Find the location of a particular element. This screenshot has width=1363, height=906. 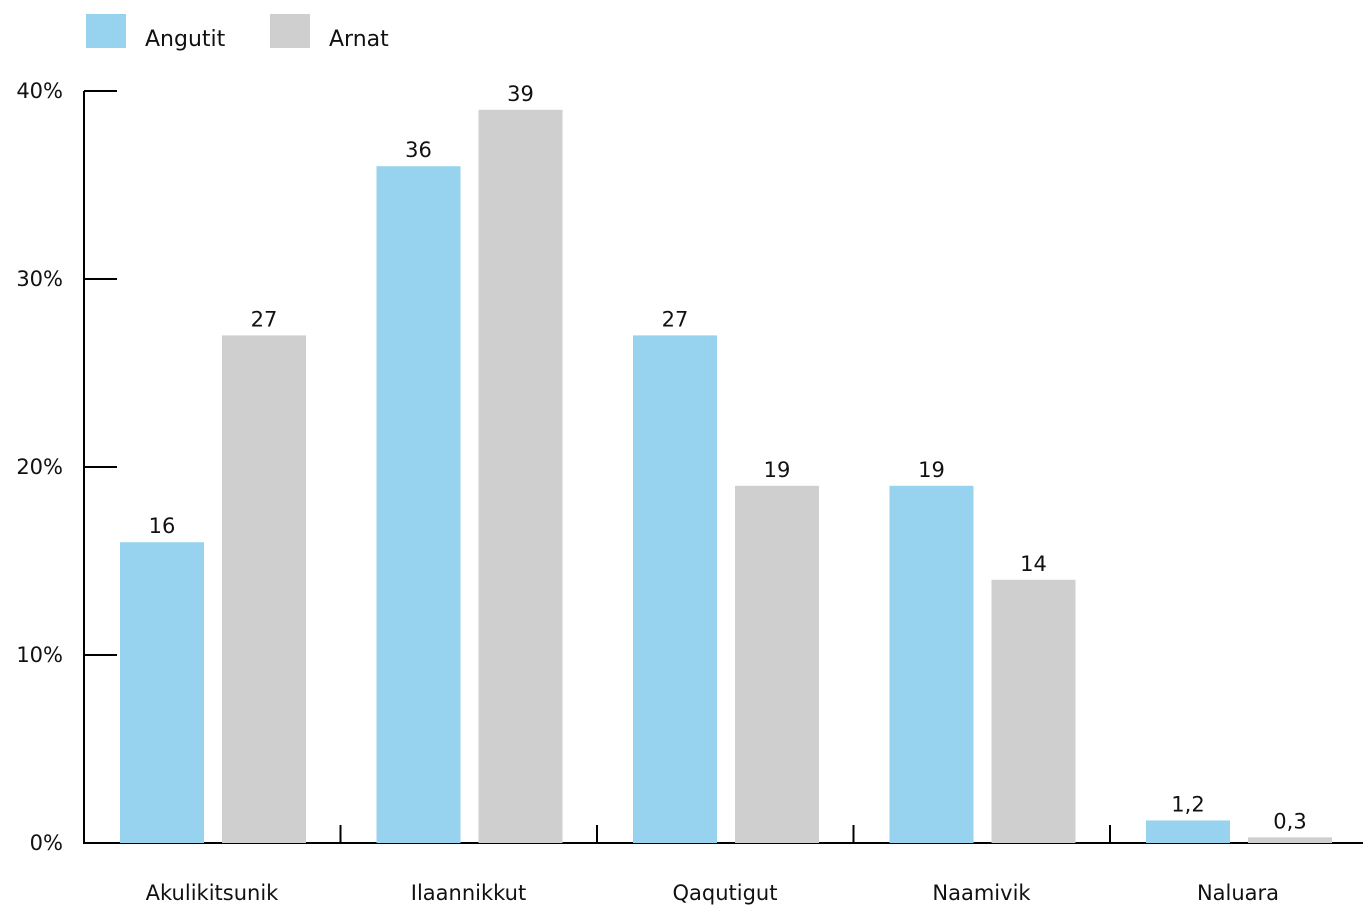

y-tick-label-20: 20% is located at coordinates (39, 467).